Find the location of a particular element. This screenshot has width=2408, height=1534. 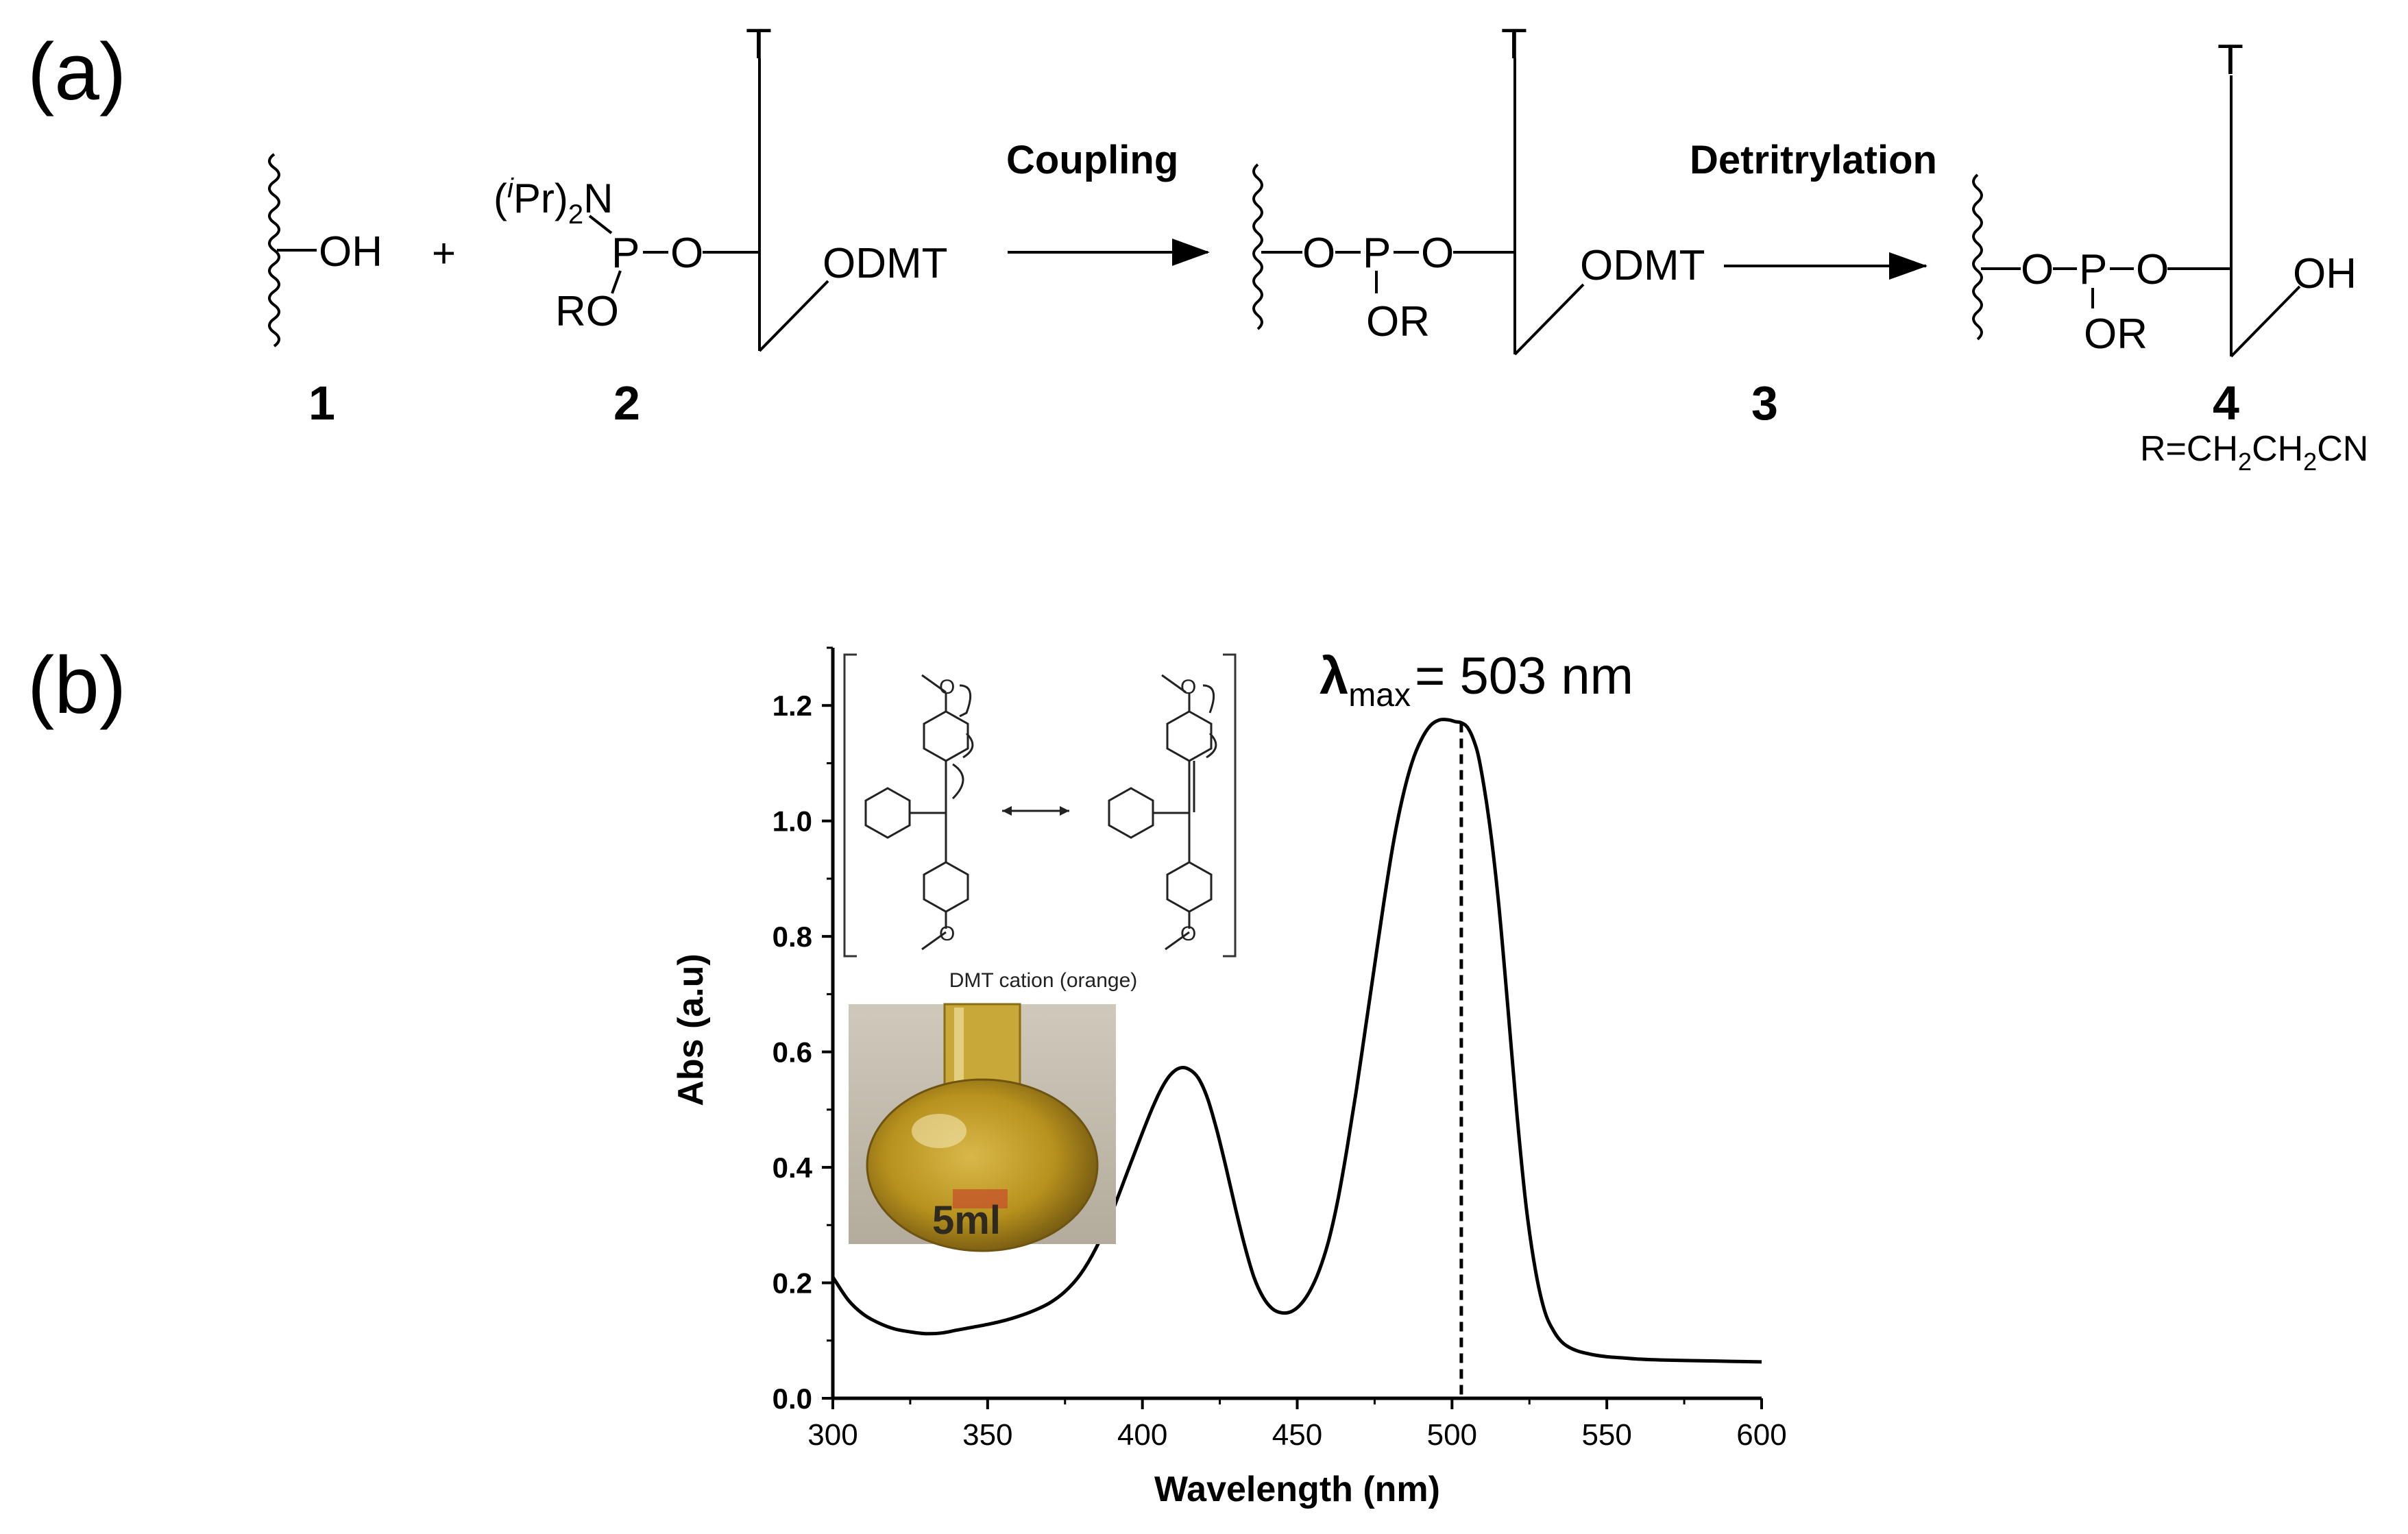

flask-label-patch is located at coordinates (980, 1198).